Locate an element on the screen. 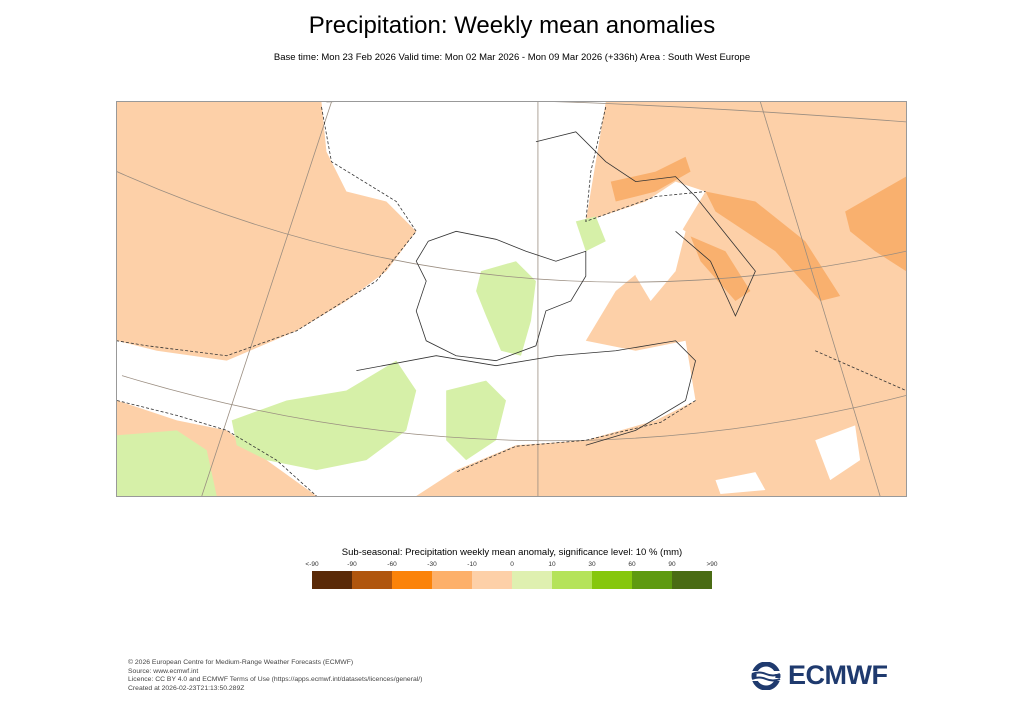 The width and height of the screenshot is (1024, 720). legend-tick: 90 is located at coordinates (672, 564).